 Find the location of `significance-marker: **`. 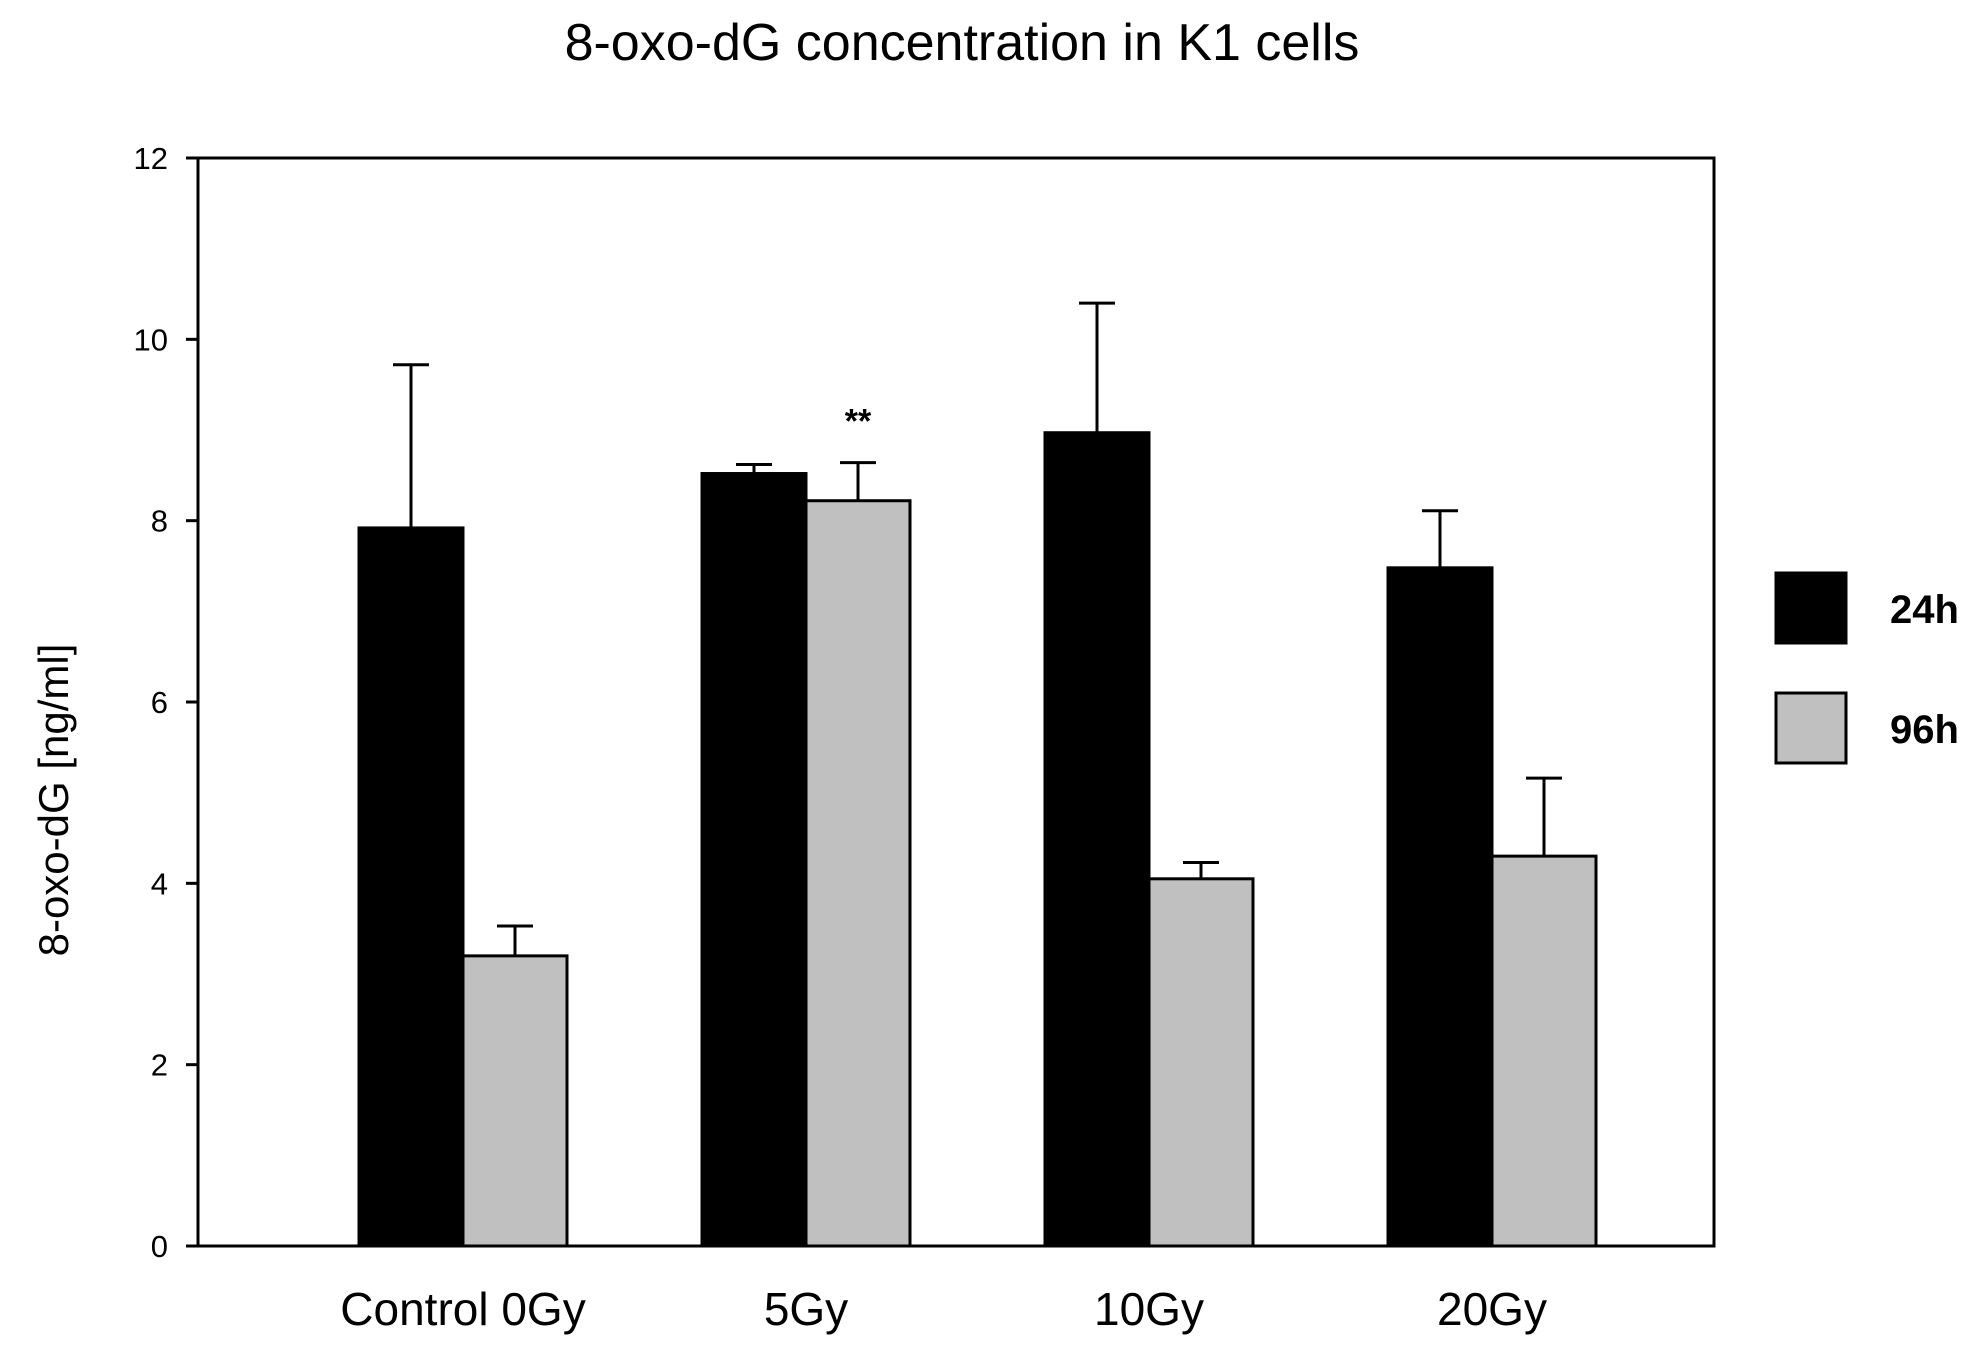

significance-marker: ** is located at coordinates (858, 422).